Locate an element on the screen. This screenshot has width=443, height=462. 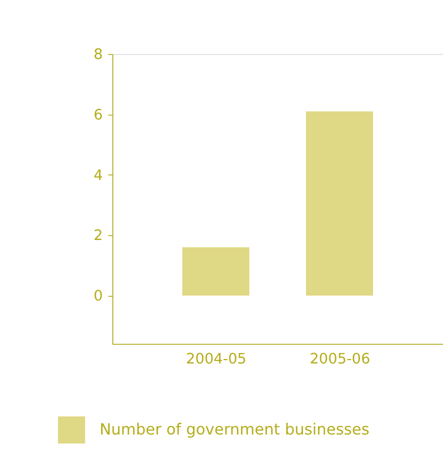
legend-label: Number of government businesses is located at coordinates (235, 429).